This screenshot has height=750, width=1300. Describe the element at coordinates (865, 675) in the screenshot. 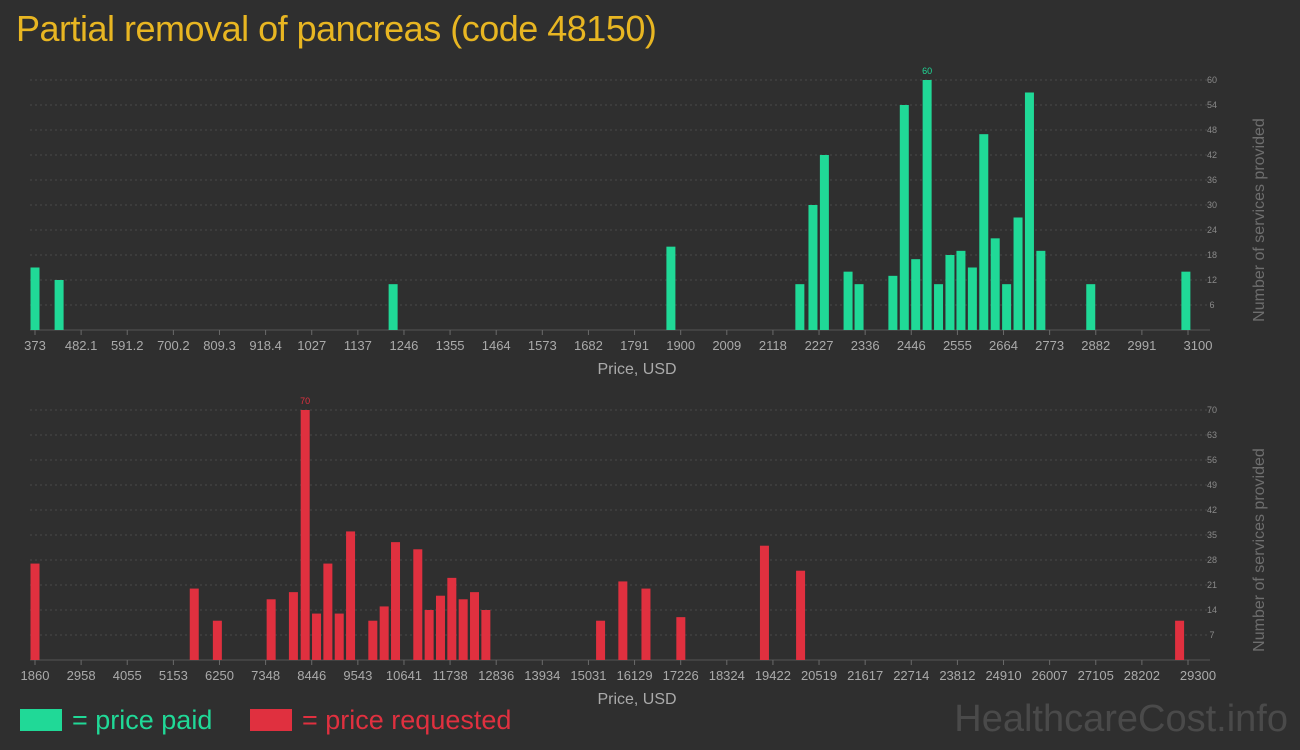

I see `chart-2-x-tick-label: 21617` at that location.